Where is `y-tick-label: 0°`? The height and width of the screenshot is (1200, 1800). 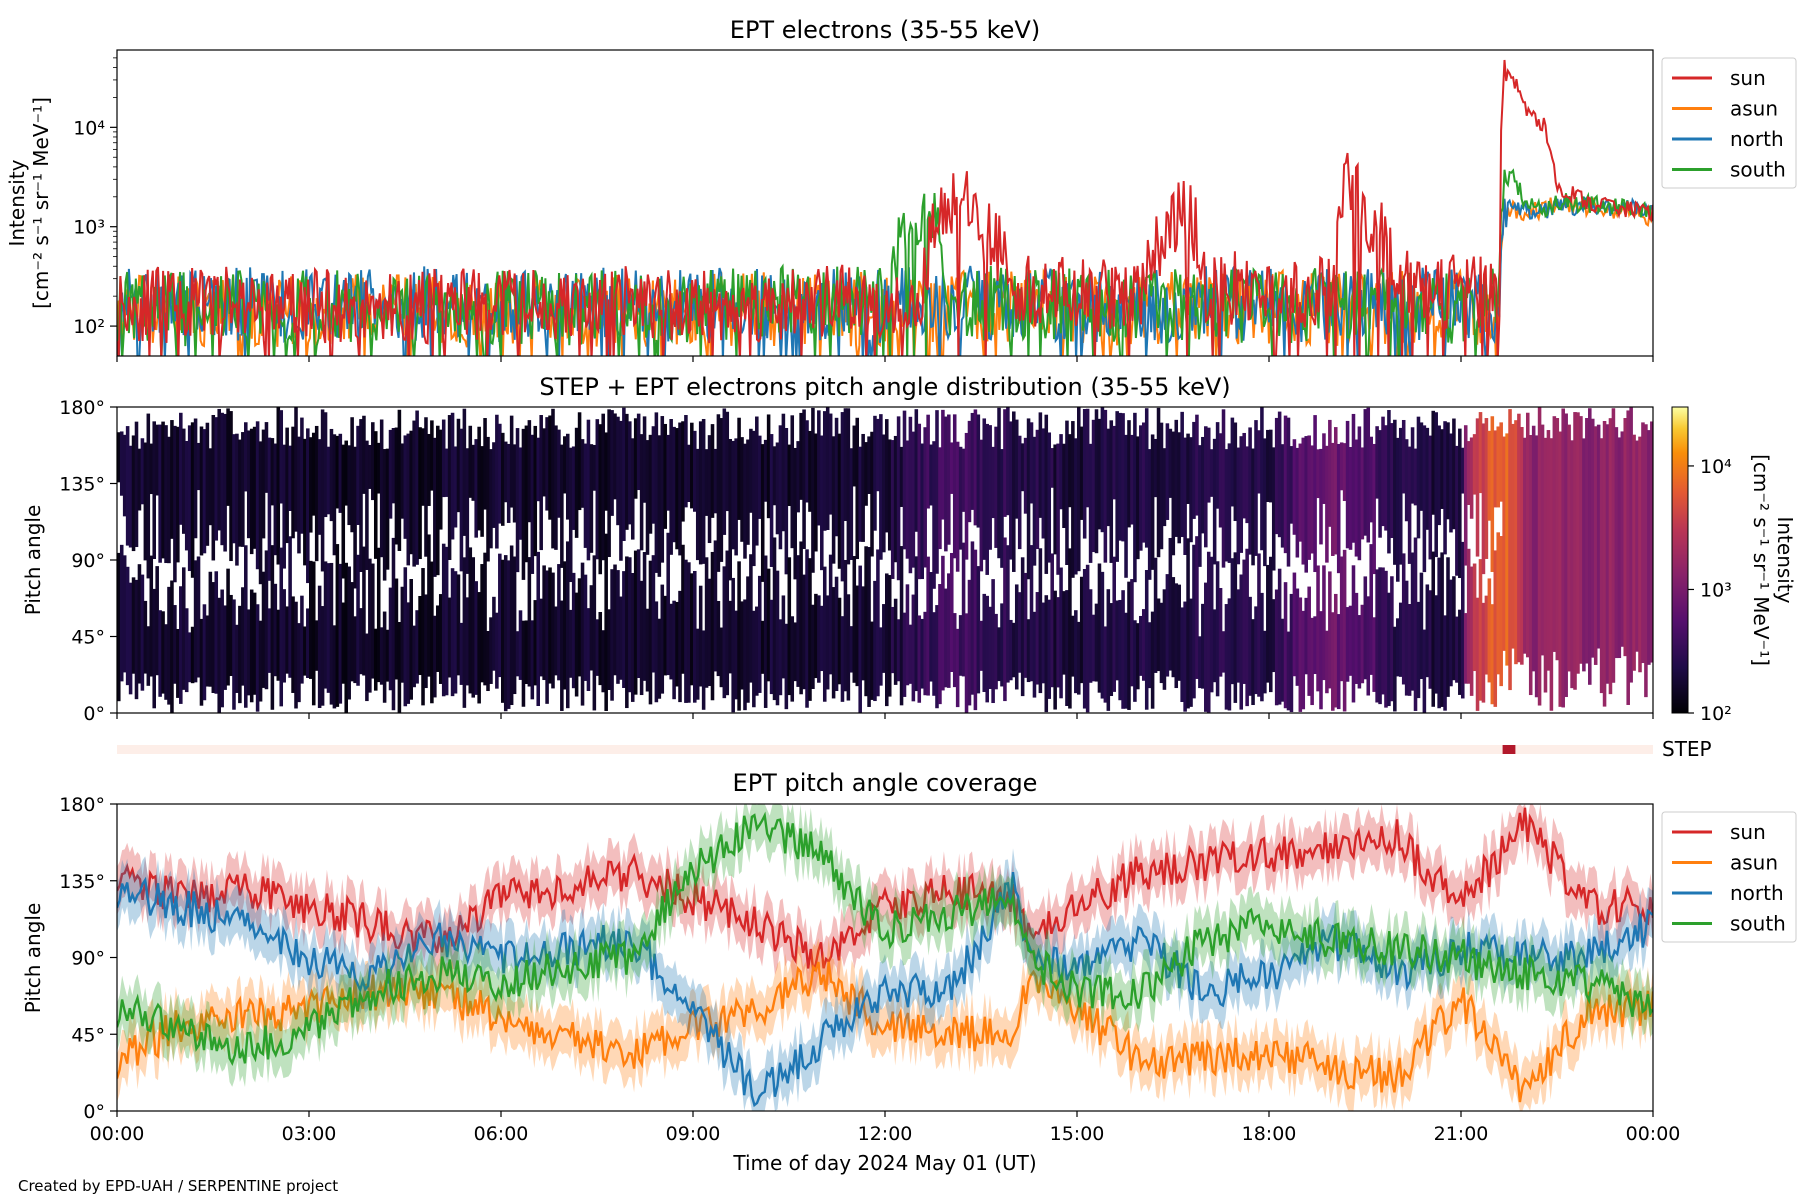
y-tick-label: 0° is located at coordinates (94, 1112).